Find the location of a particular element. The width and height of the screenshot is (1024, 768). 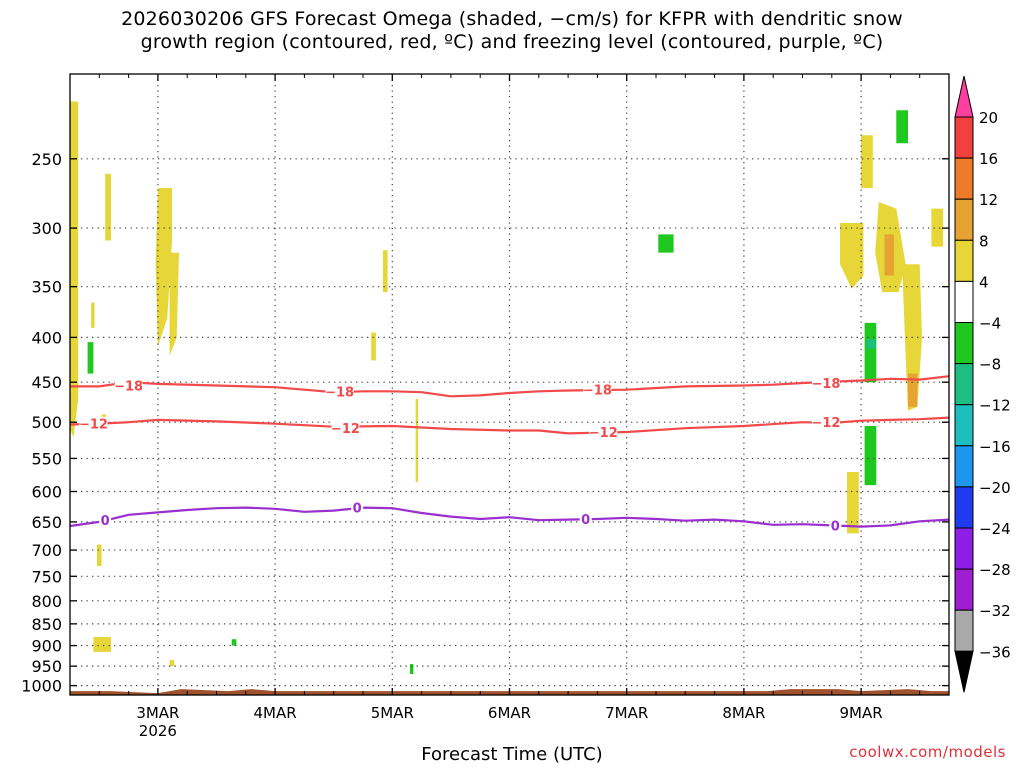

colorbar-level-label: −20 is located at coordinates (995, 488).